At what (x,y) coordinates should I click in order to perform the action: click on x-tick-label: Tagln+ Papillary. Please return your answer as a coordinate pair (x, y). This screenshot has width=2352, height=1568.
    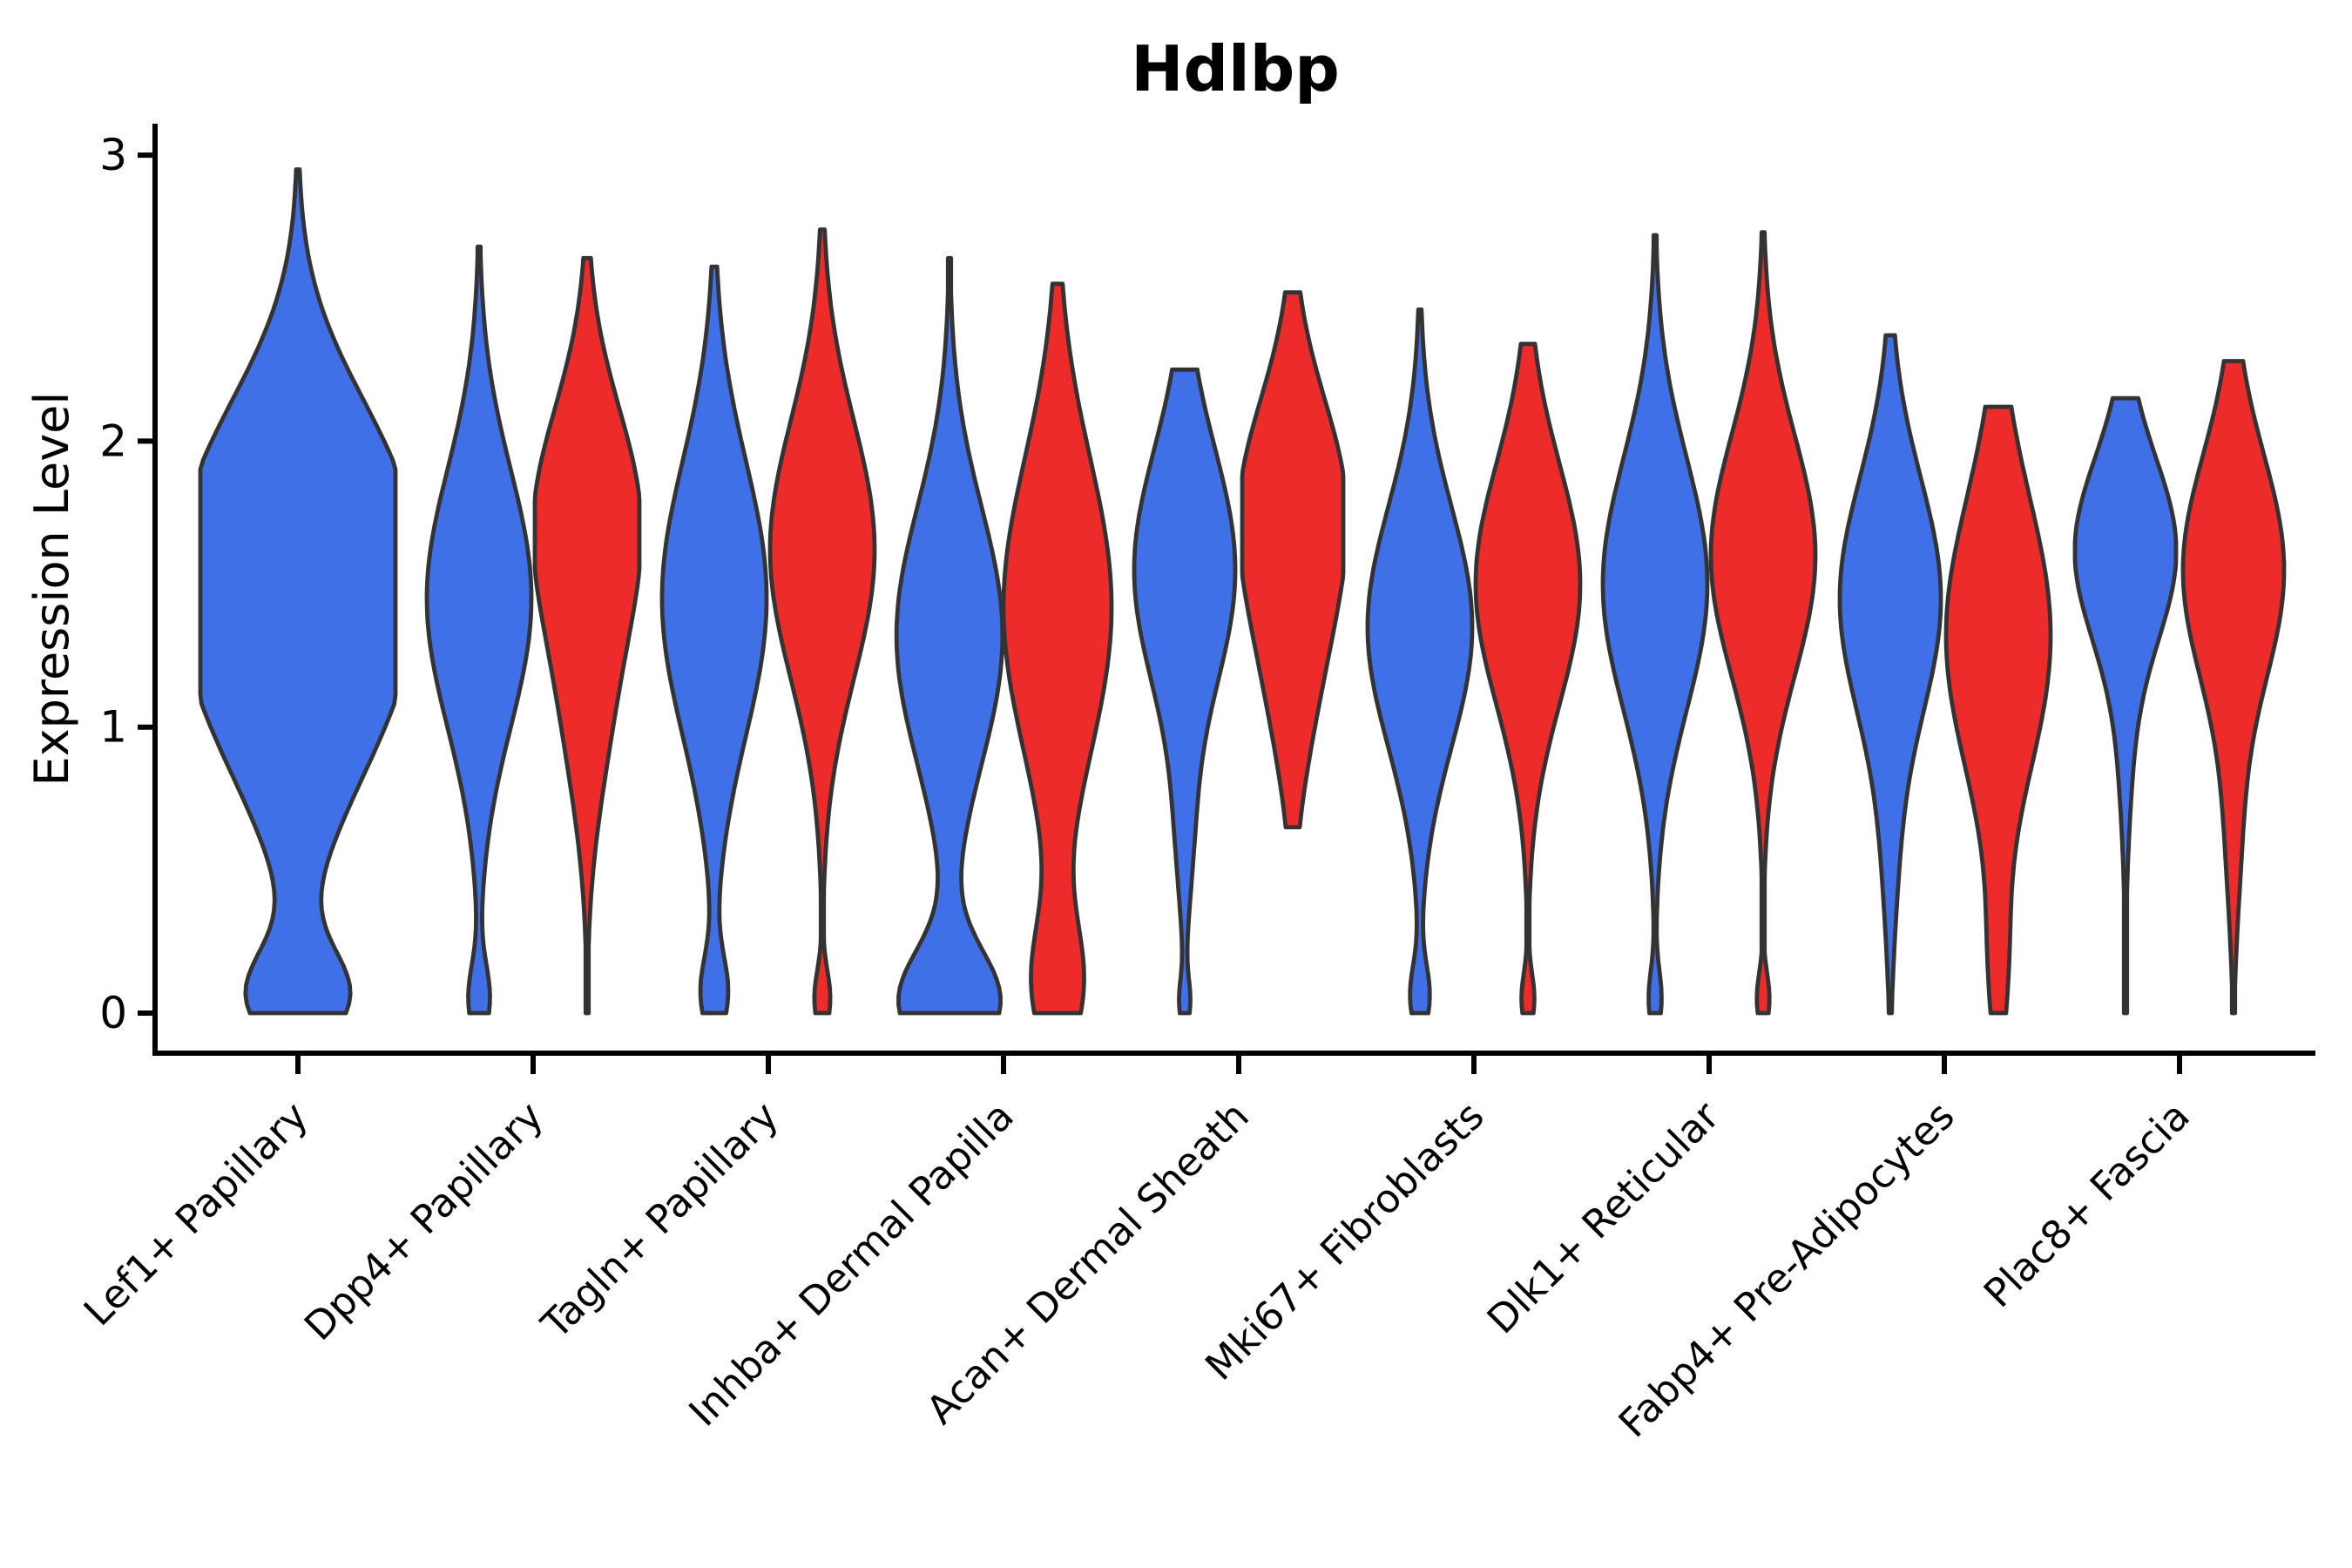
    Looking at the image, I should click on (659, 1220).